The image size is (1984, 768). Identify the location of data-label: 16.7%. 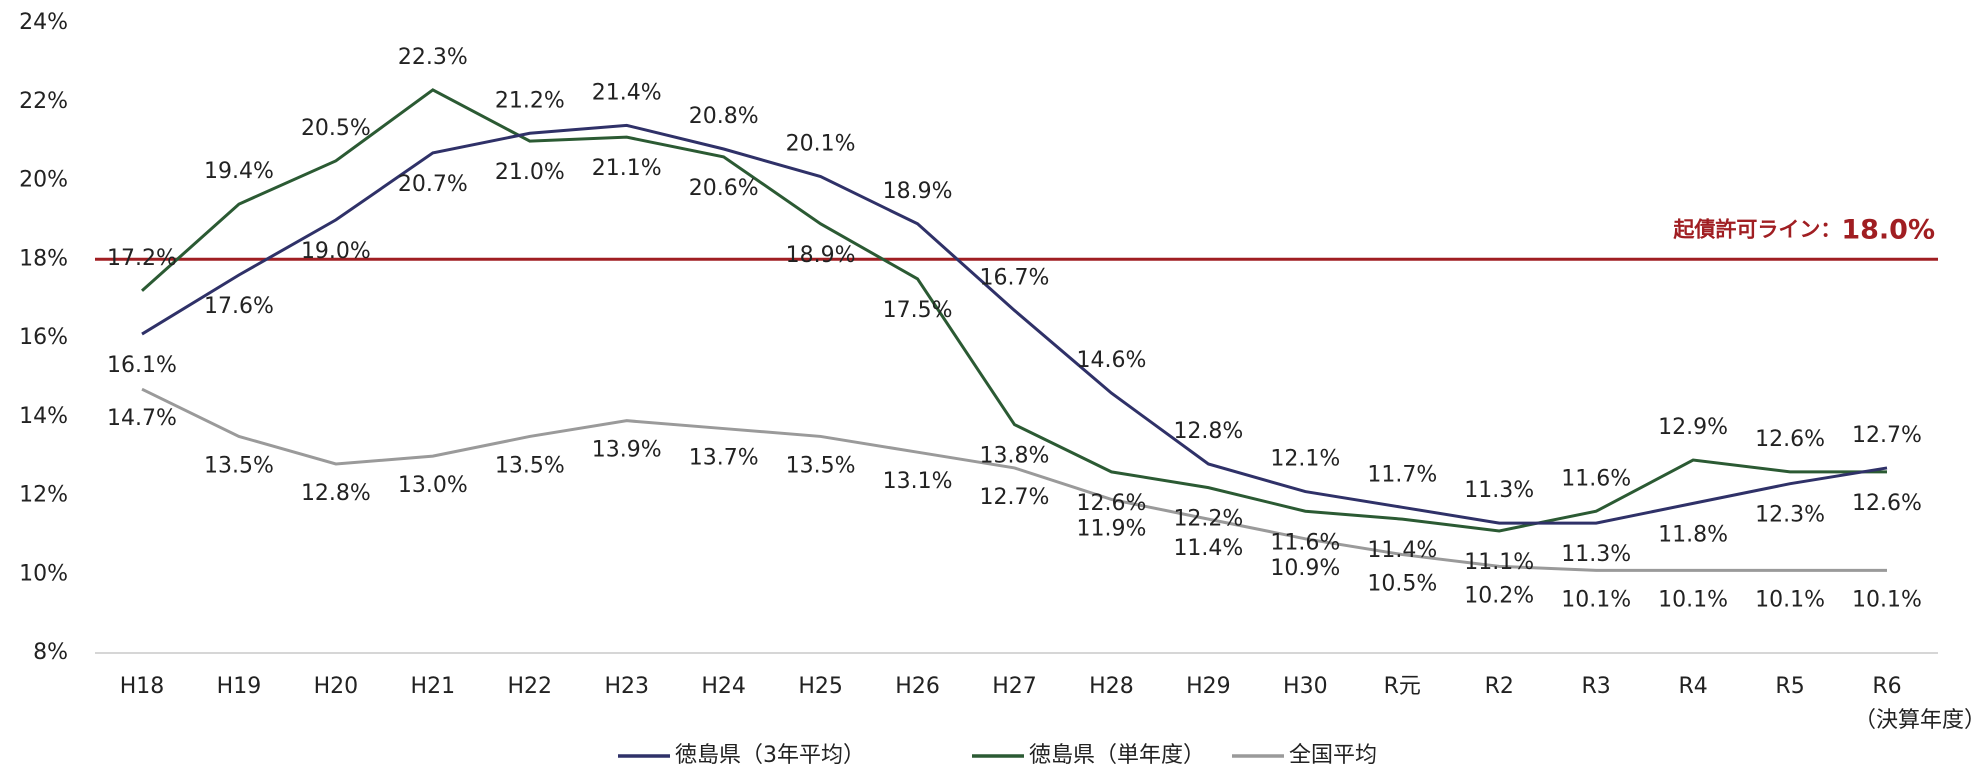
(1015, 277).